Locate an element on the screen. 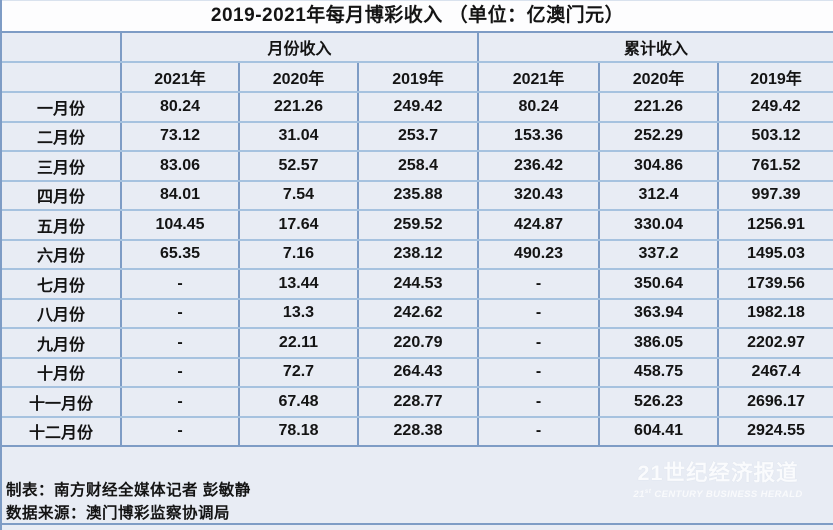 This screenshot has height=530, width=833. table-cell: 1739.56 is located at coordinates (775, 284).